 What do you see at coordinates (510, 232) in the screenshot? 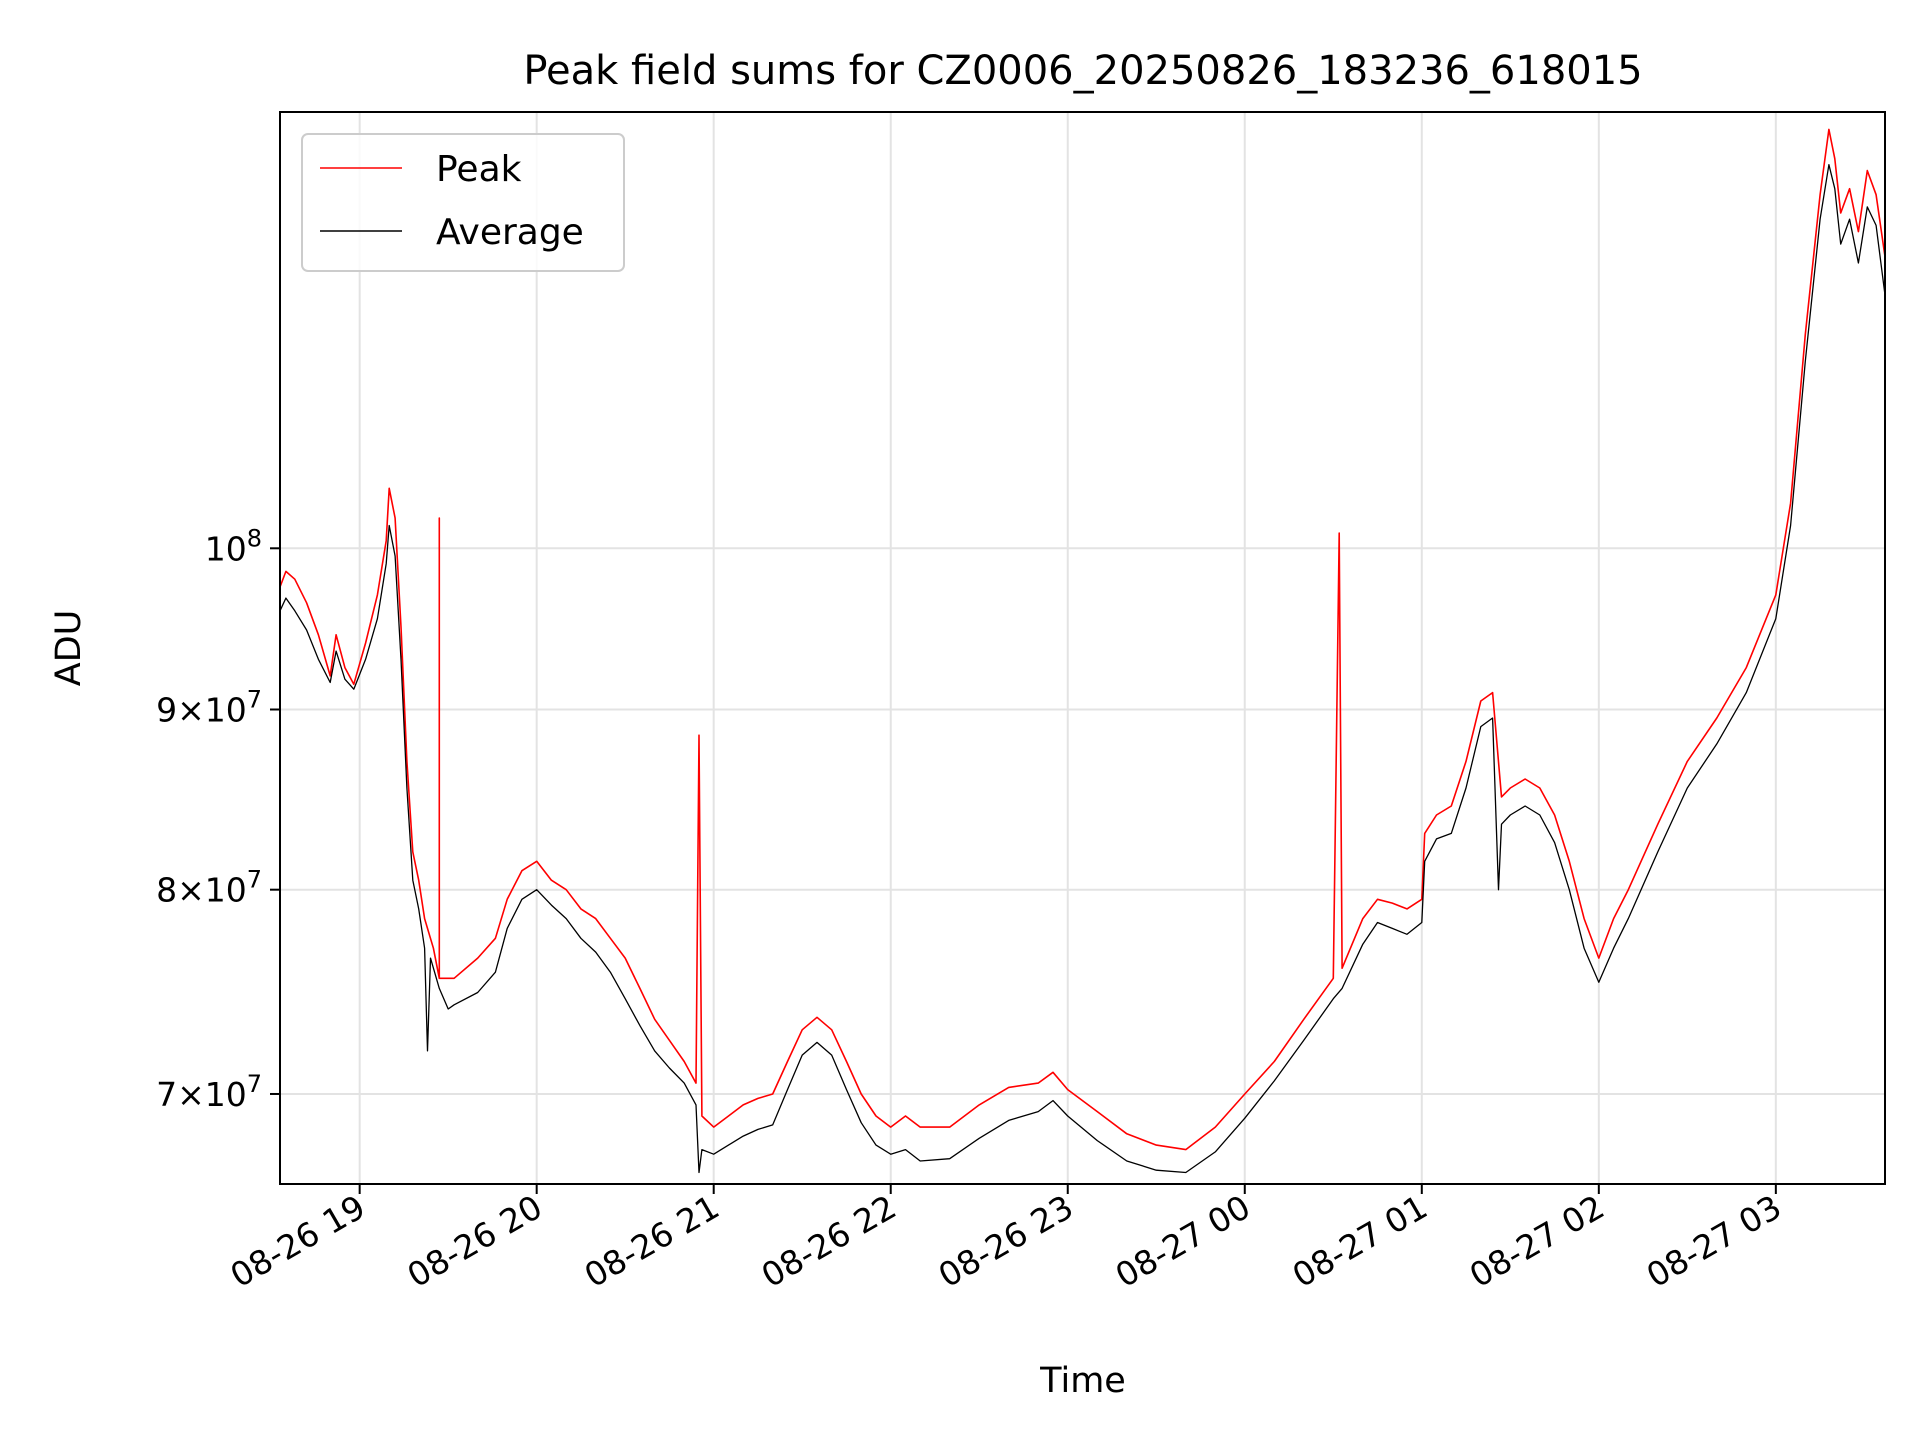
I see `legend-label-average: Average` at bounding box center [510, 232].